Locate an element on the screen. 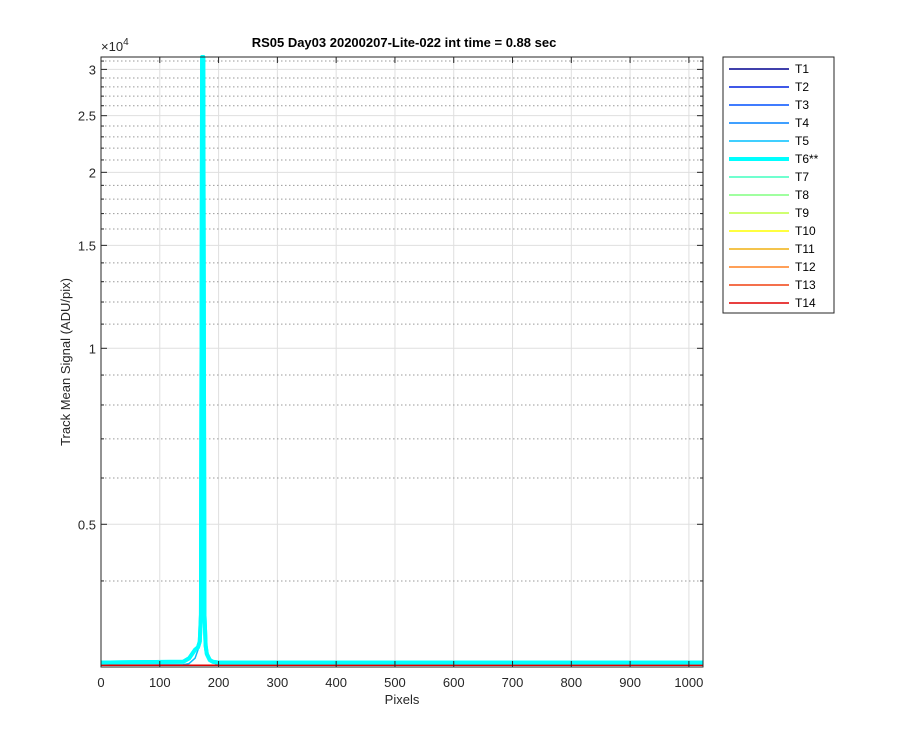 The height and width of the screenshot is (750, 900). legend-label: T5 is located at coordinates (802, 141).